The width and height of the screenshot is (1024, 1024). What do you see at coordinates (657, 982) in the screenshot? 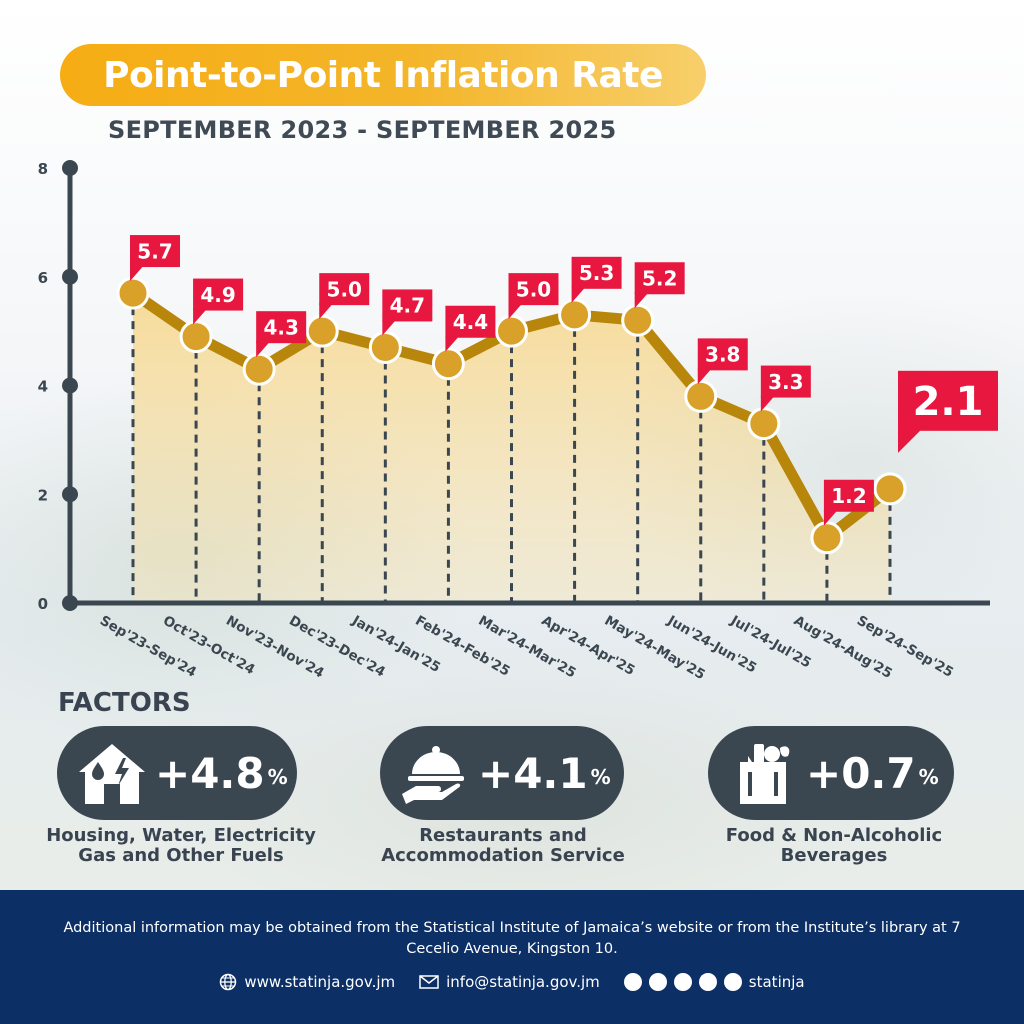
I see `facebook-icon: f` at bounding box center [657, 982].